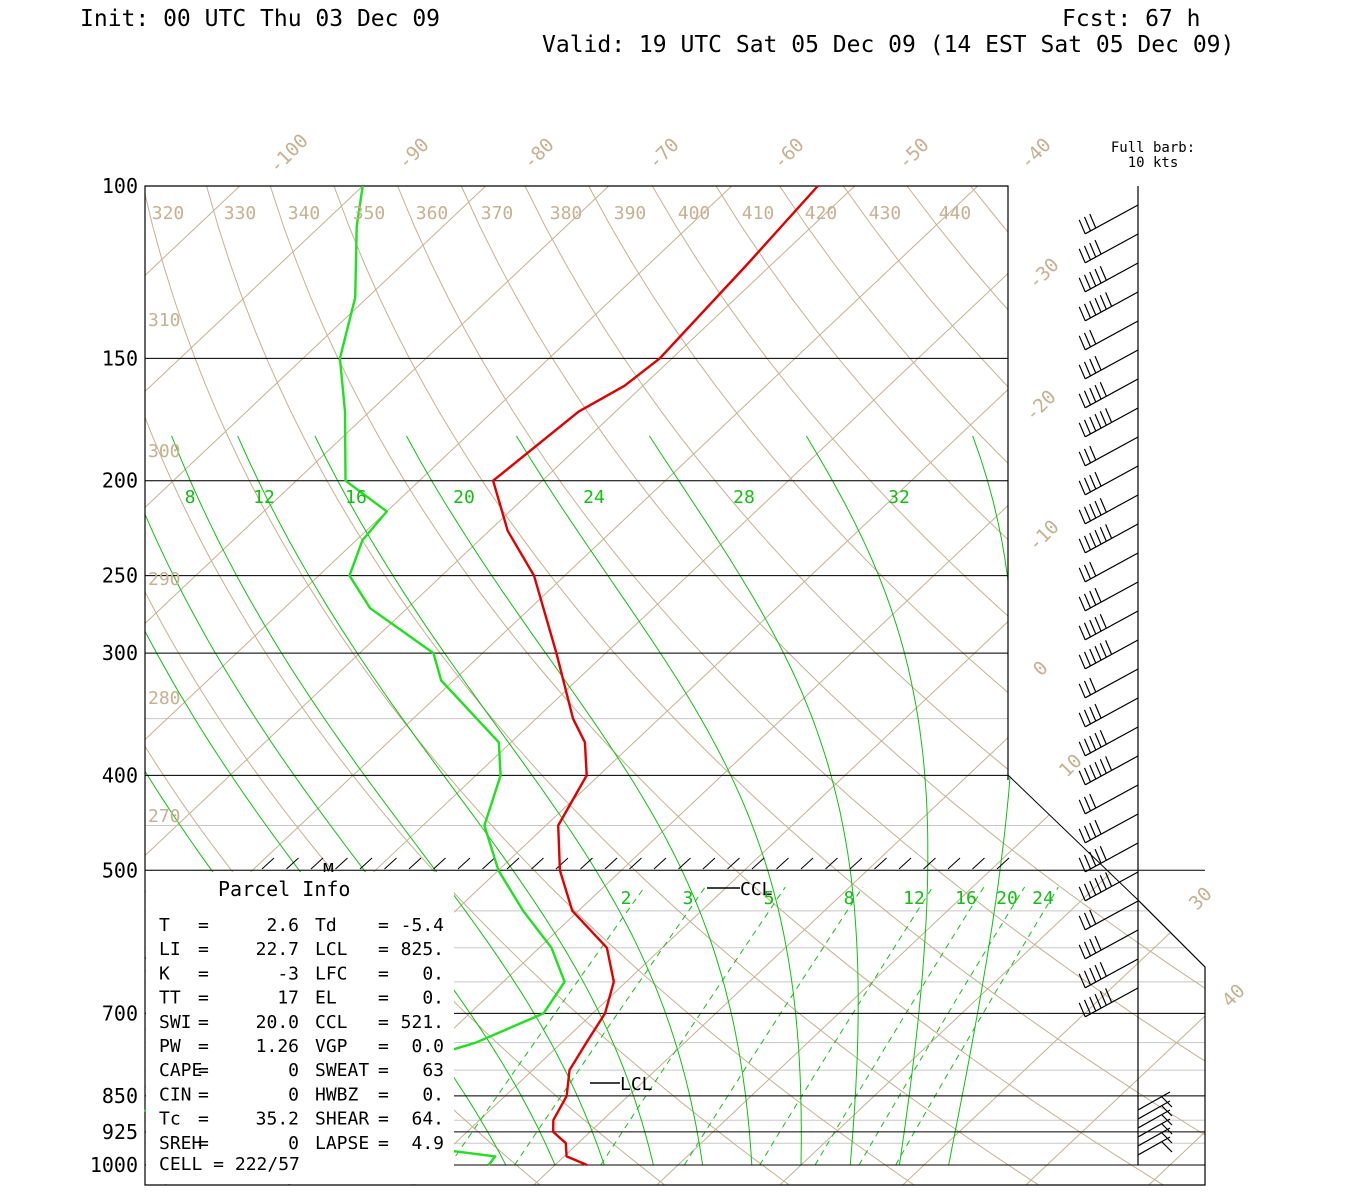 This screenshot has width=1350, height=1200. I want to click on isotherm-label: -70, so click(664, 154).